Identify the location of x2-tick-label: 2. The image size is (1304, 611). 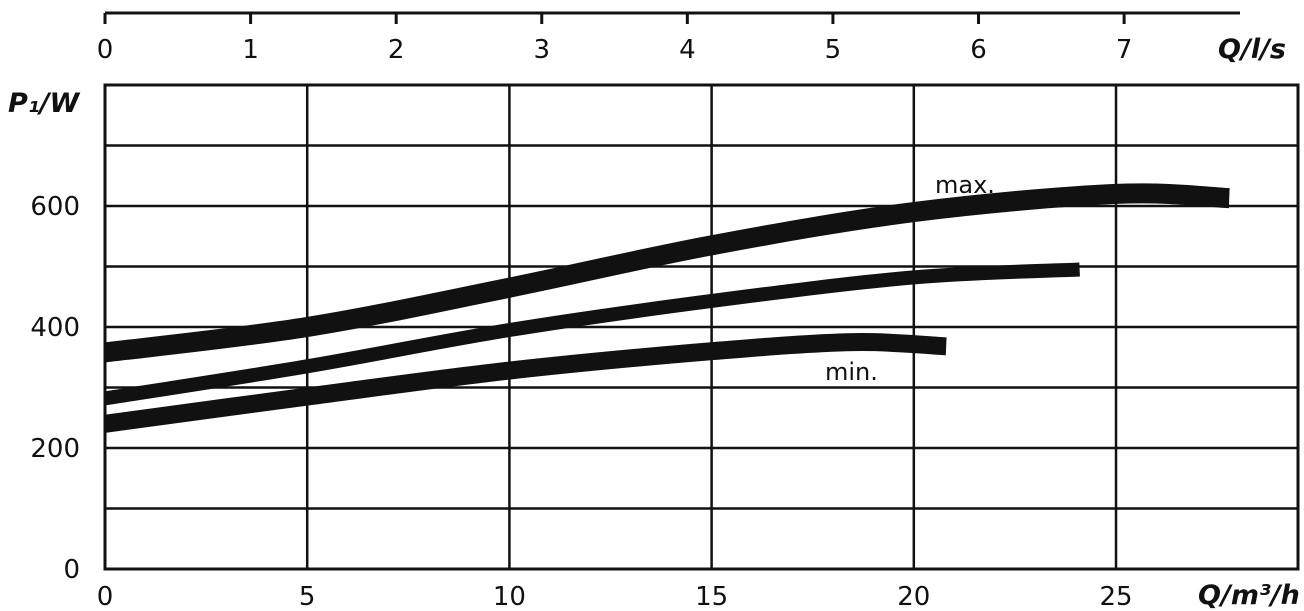
(396, 50).